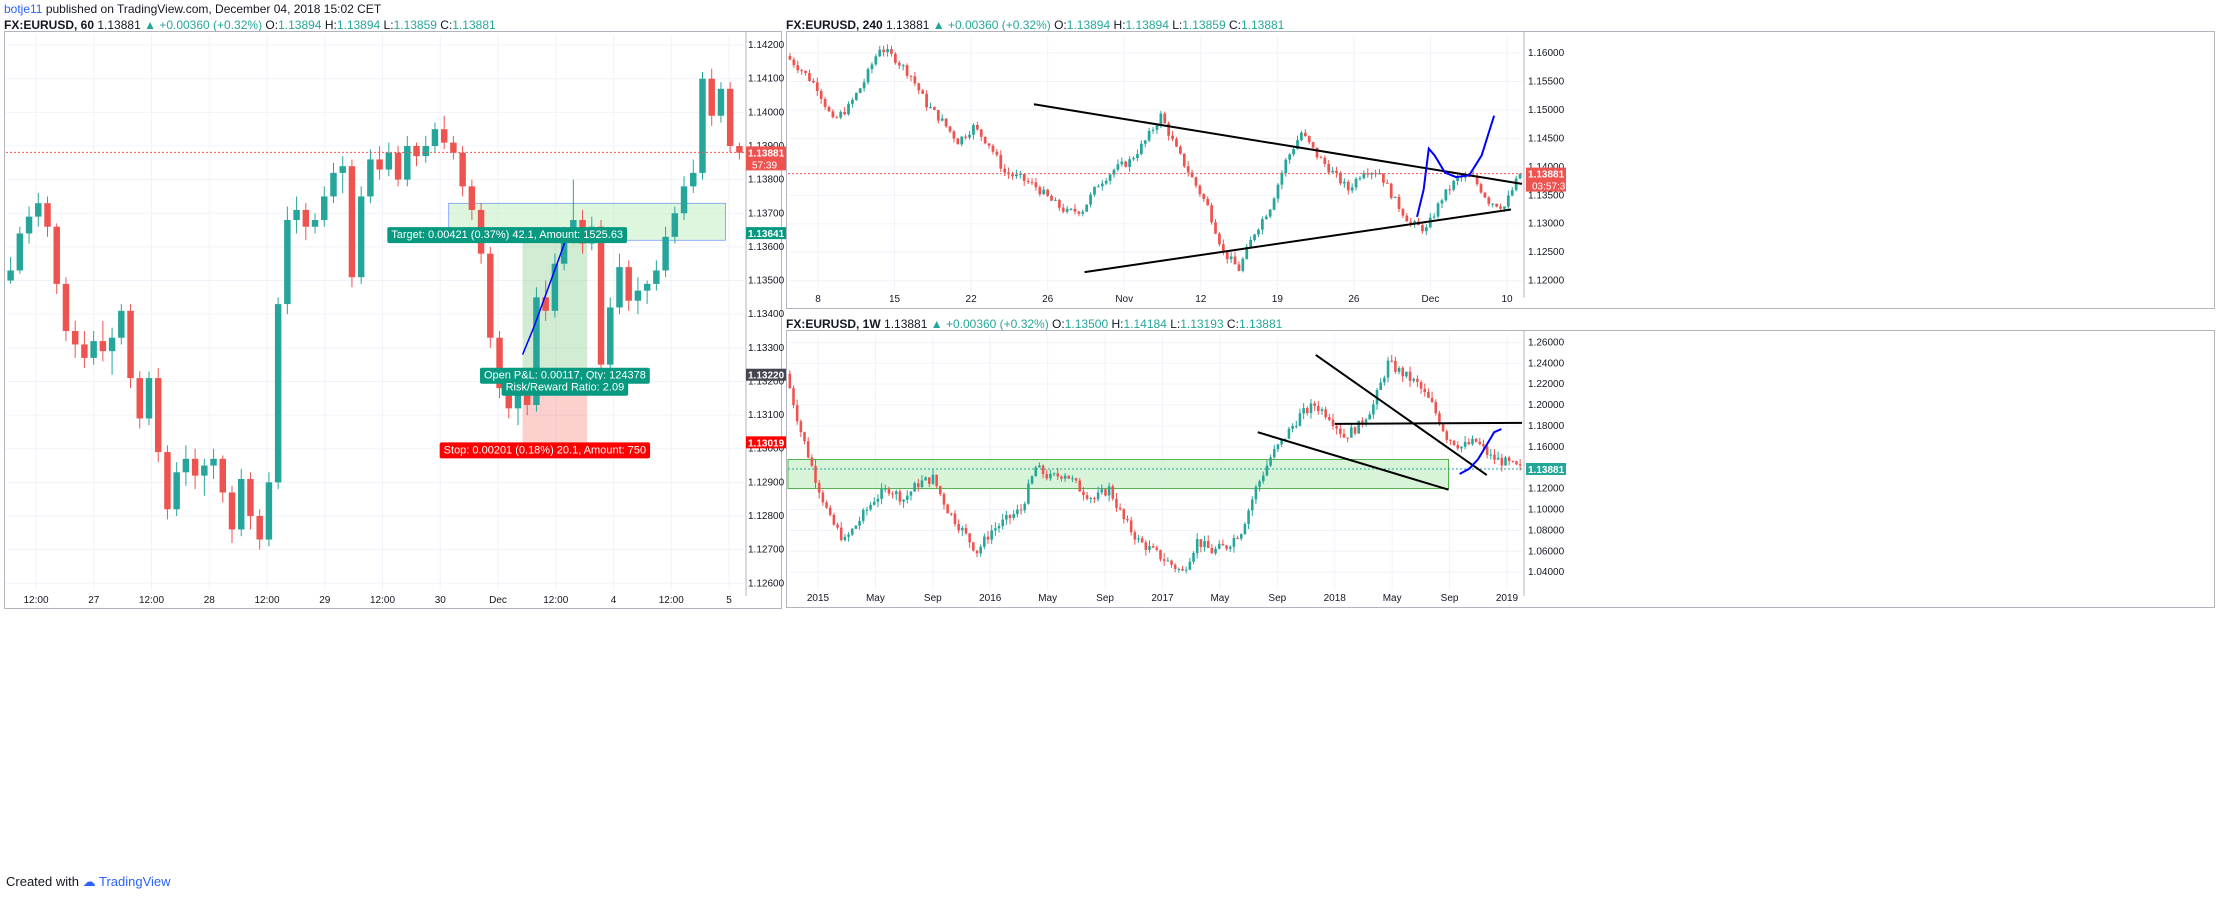  I want to click on chart2-y-tick-label: 1.16000, so click(1546, 53).